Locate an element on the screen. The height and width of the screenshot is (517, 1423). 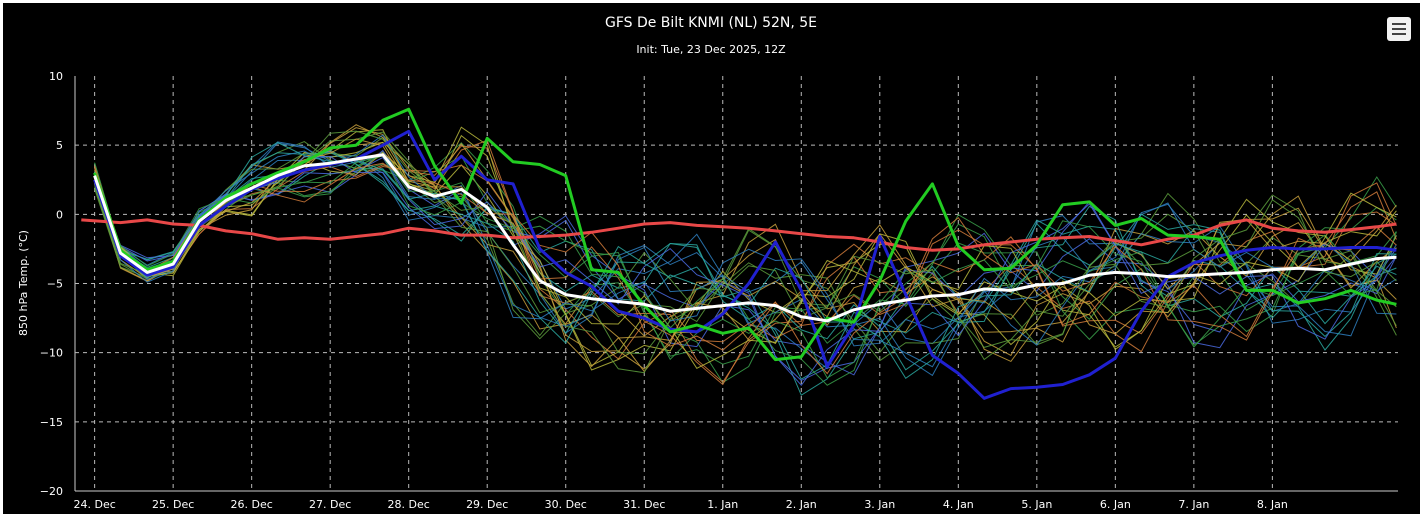
y-axis-label: 850 hPa Temp. (°C) is located at coordinates (23, 283).